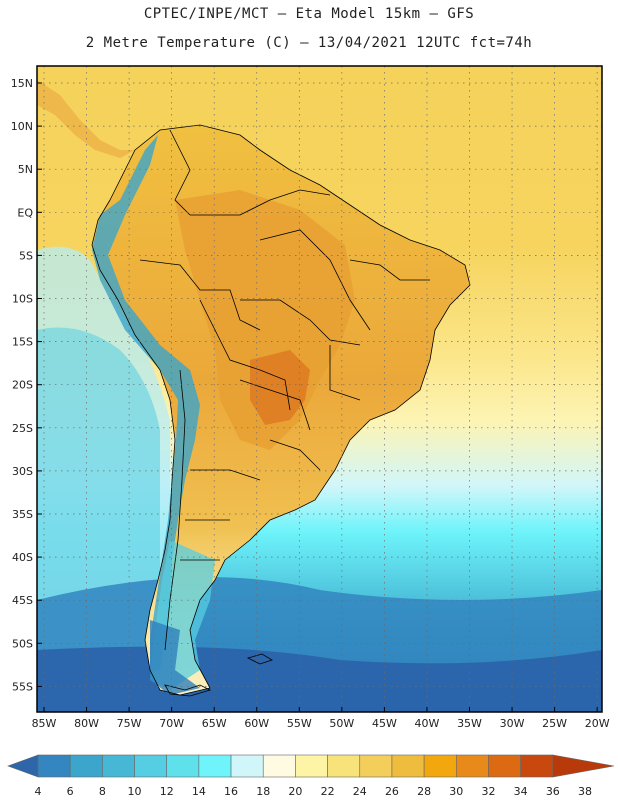  Describe the element at coordinates (341, 723) in the screenshot. I see `lon-label: 50W` at that location.